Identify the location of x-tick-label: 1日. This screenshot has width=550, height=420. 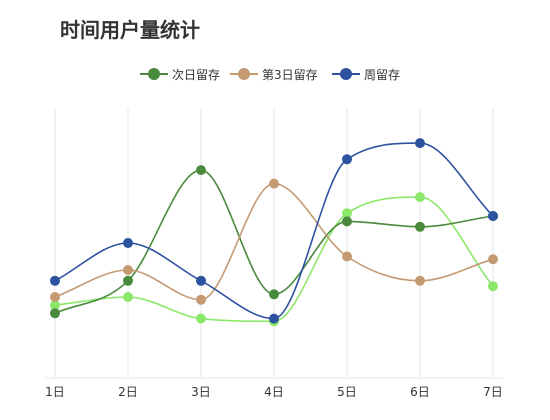
(55, 392).